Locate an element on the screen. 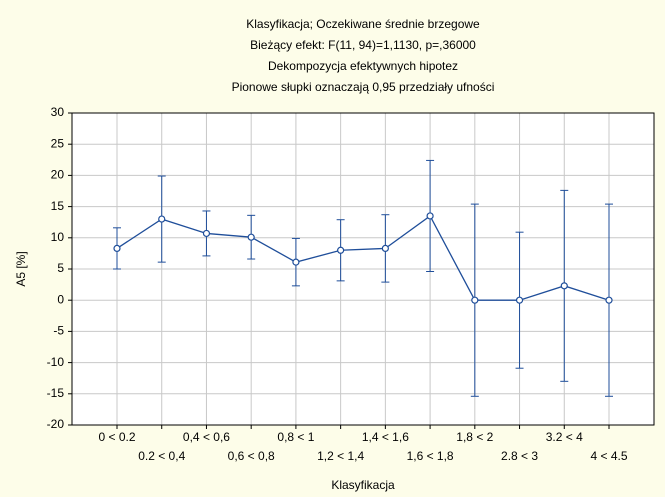  x-tick-label: 1,2 < 1,4 is located at coordinates (340, 456).